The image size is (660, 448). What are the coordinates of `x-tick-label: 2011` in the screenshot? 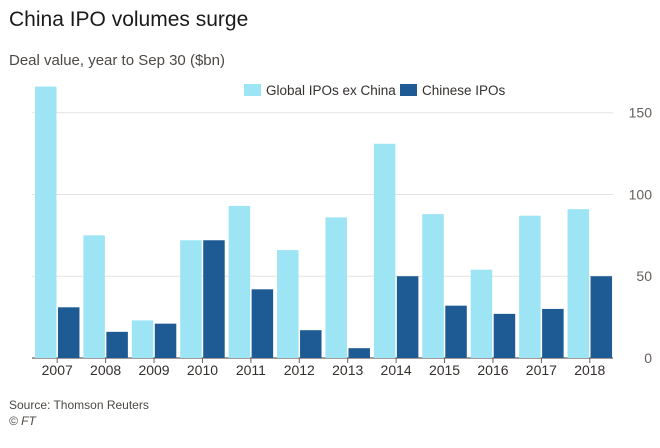 It's located at (251, 370).